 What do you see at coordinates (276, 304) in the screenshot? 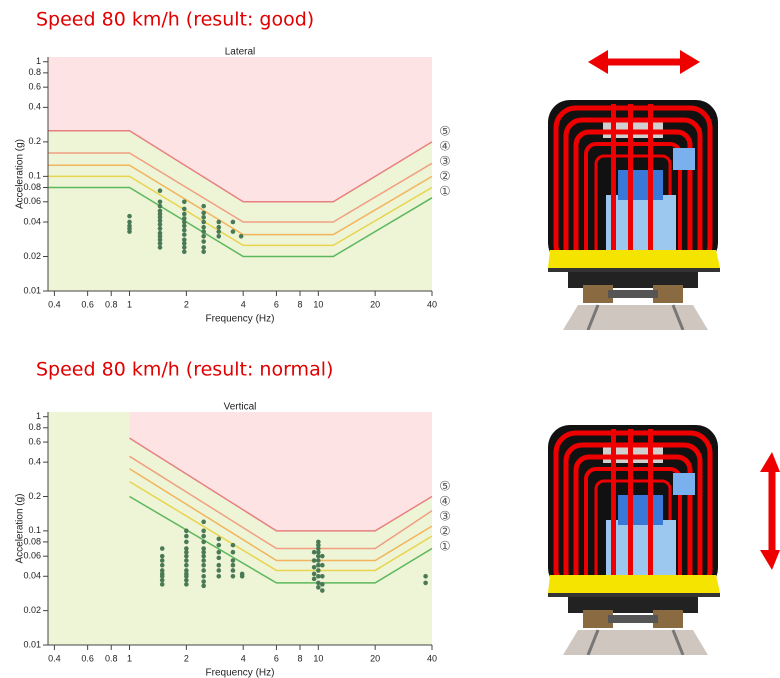
I see `x-tick-label: 6` at bounding box center [276, 304].